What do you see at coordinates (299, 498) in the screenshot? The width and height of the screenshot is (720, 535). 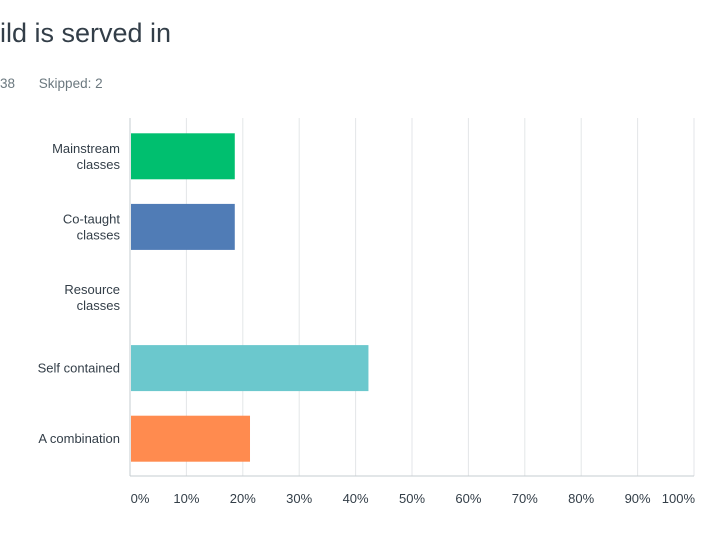 I see `x-tick-label: 30%` at bounding box center [299, 498].